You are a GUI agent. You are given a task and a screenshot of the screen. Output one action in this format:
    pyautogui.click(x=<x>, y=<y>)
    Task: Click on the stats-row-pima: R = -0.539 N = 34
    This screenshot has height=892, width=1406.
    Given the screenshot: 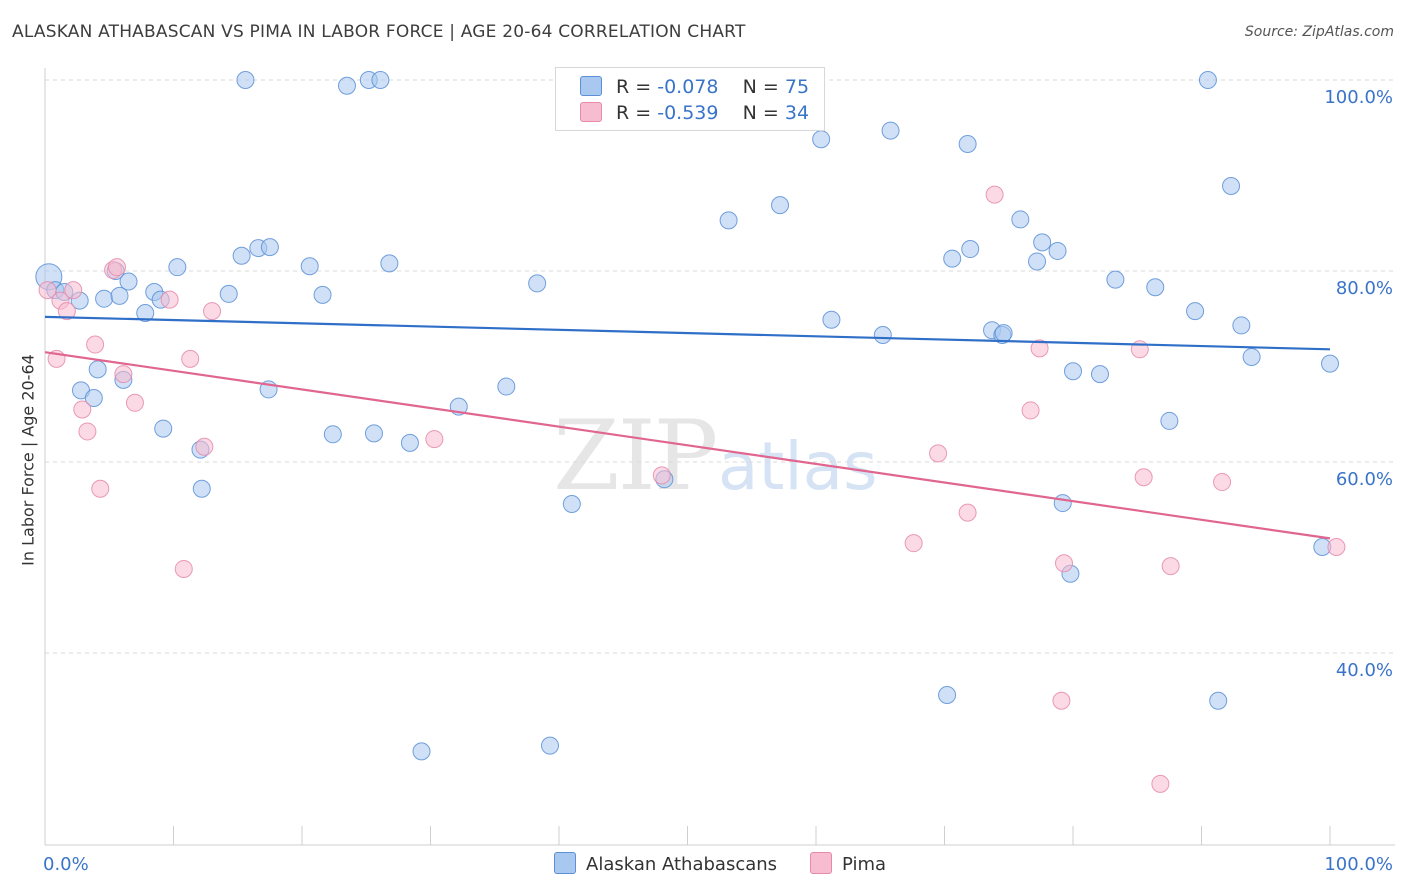 What is the action you would take?
    pyautogui.click(x=694, y=115)
    